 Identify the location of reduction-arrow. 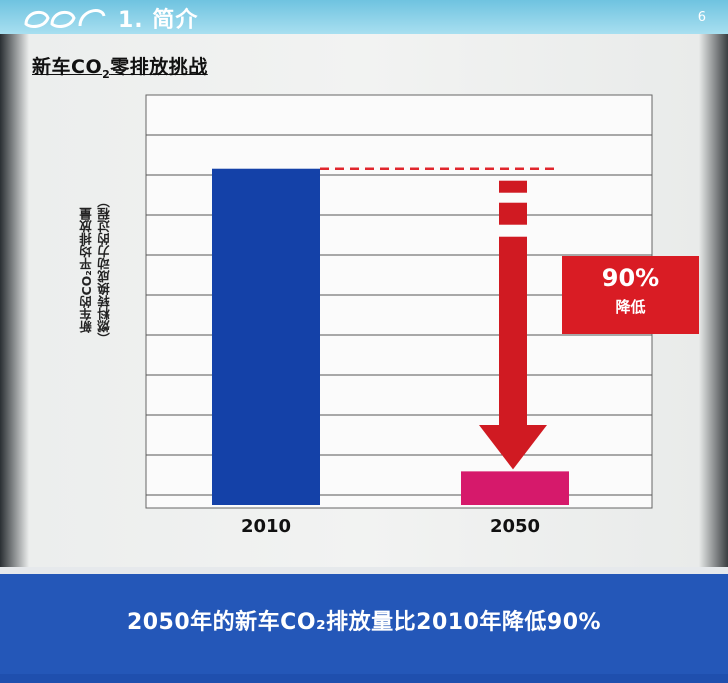
(513, 325).